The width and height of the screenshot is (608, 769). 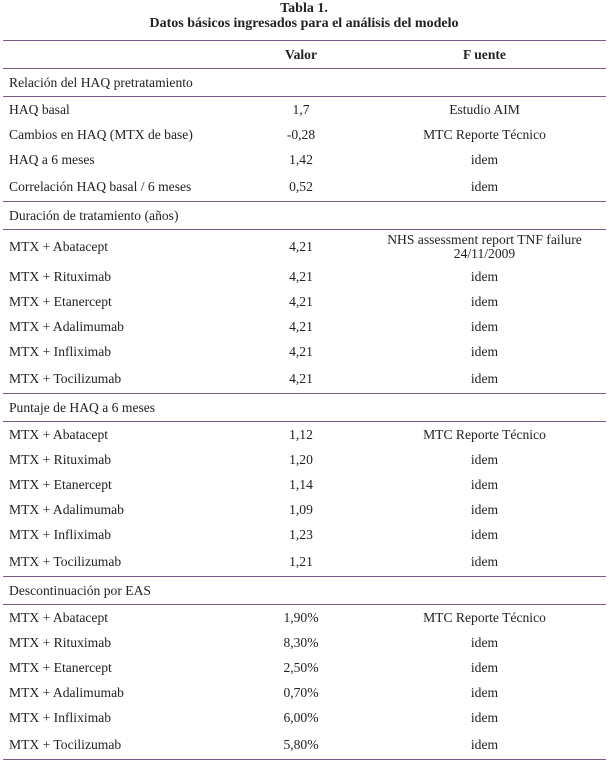 I want to click on table-row: MTX + Adalimumab 4,21 idem, so click(x=304, y=326).